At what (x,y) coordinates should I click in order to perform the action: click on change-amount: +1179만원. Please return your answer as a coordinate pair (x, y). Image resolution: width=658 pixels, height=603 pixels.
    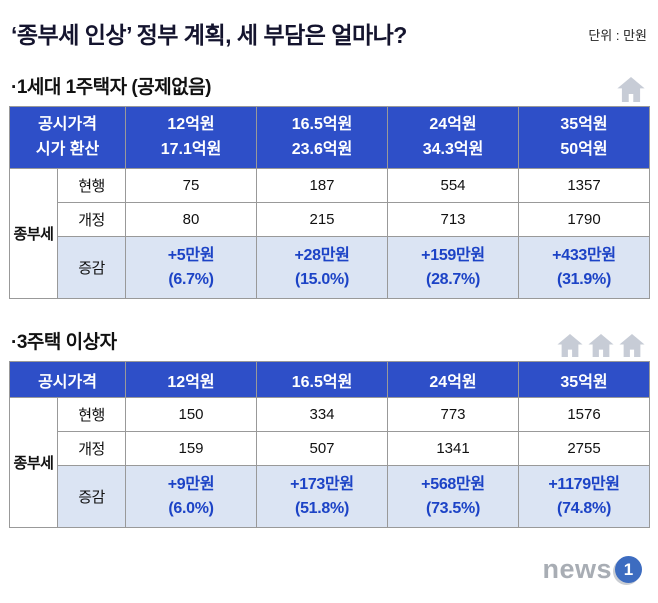
    Looking at the image, I should click on (584, 484).